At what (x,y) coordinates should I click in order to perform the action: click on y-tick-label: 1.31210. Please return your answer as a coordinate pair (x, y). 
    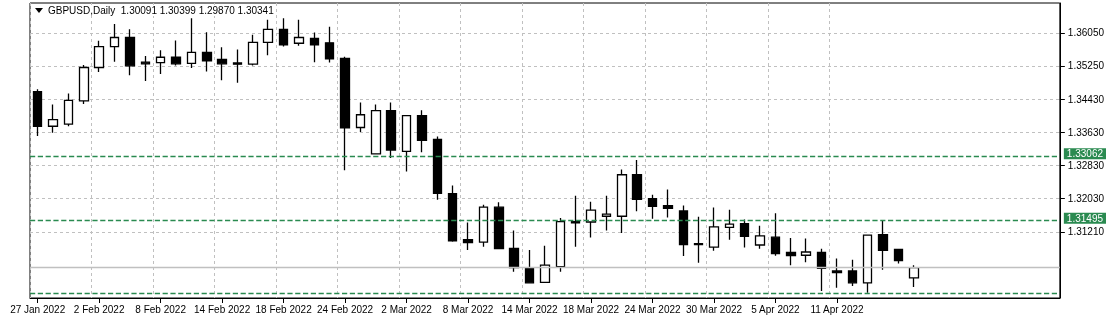
    Looking at the image, I should click on (1086, 232).